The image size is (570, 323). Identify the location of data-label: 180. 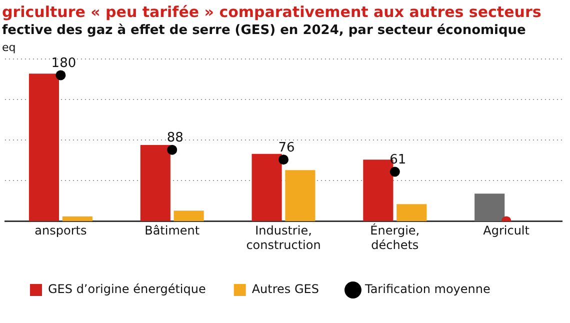
(63, 64).